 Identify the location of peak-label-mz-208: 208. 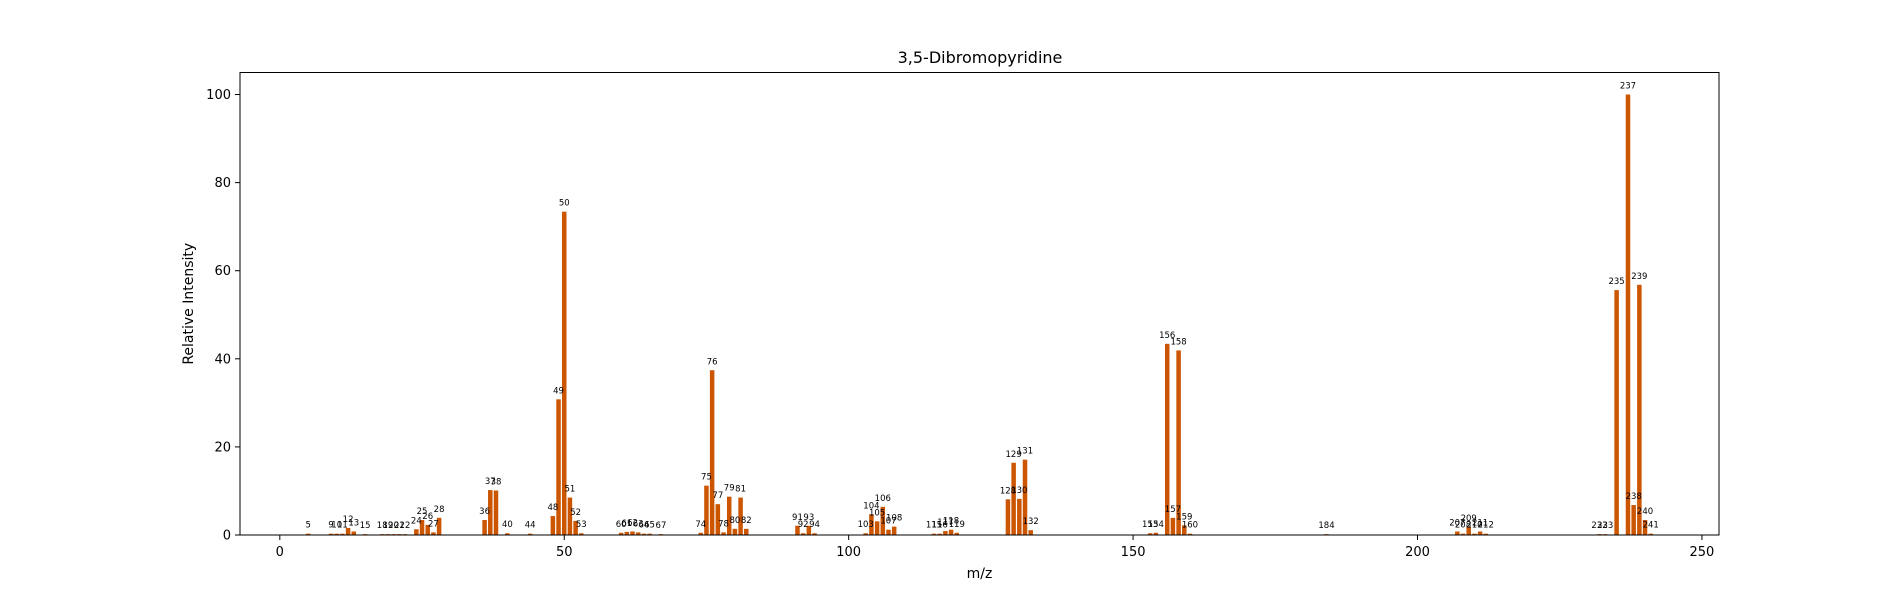
(1463, 526).